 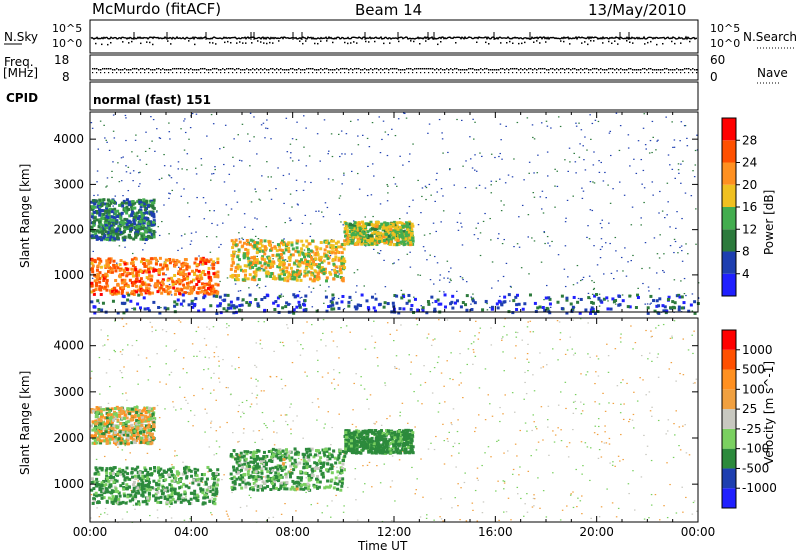 I want to click on colorbar-tick-label: 4, so click(x=746, y=274).